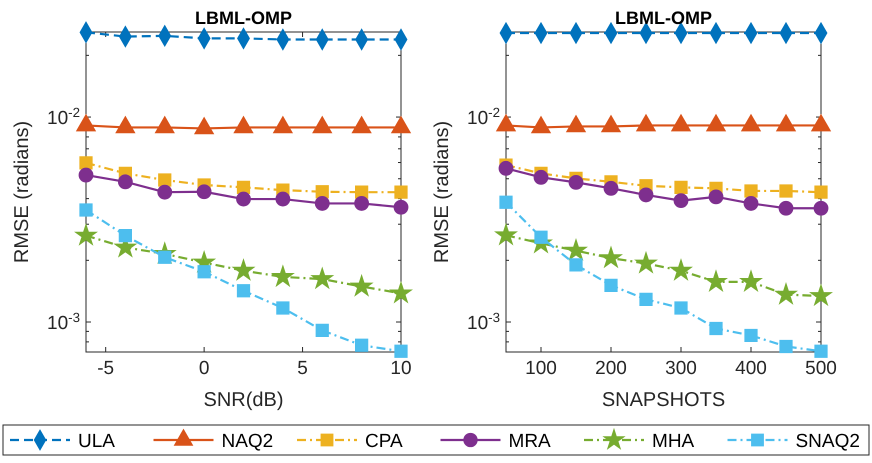 This screenshot has width=872, height=463. Describe the element at coordinates (751, 368) in the screenshot. I see `x-tick-label: 400` at that location.